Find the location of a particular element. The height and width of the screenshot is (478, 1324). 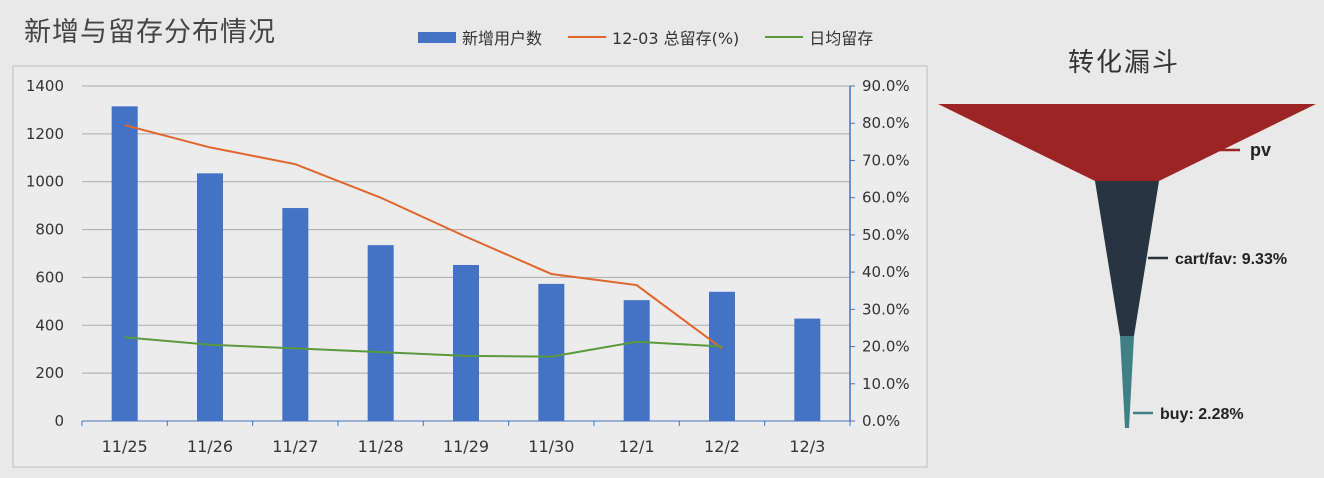

x-tick-label: 11/28 is located at coordinates (381, 446).